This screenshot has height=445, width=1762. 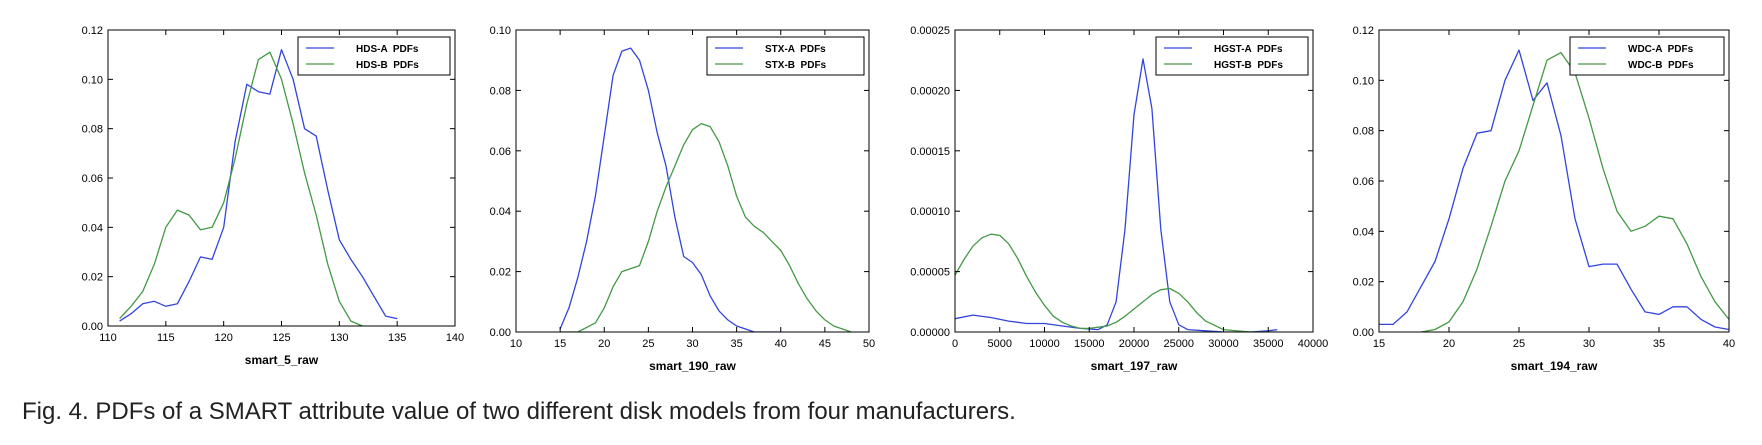 I want to click on legend-label: STX-A PDFs, so click(x=795, y=49).